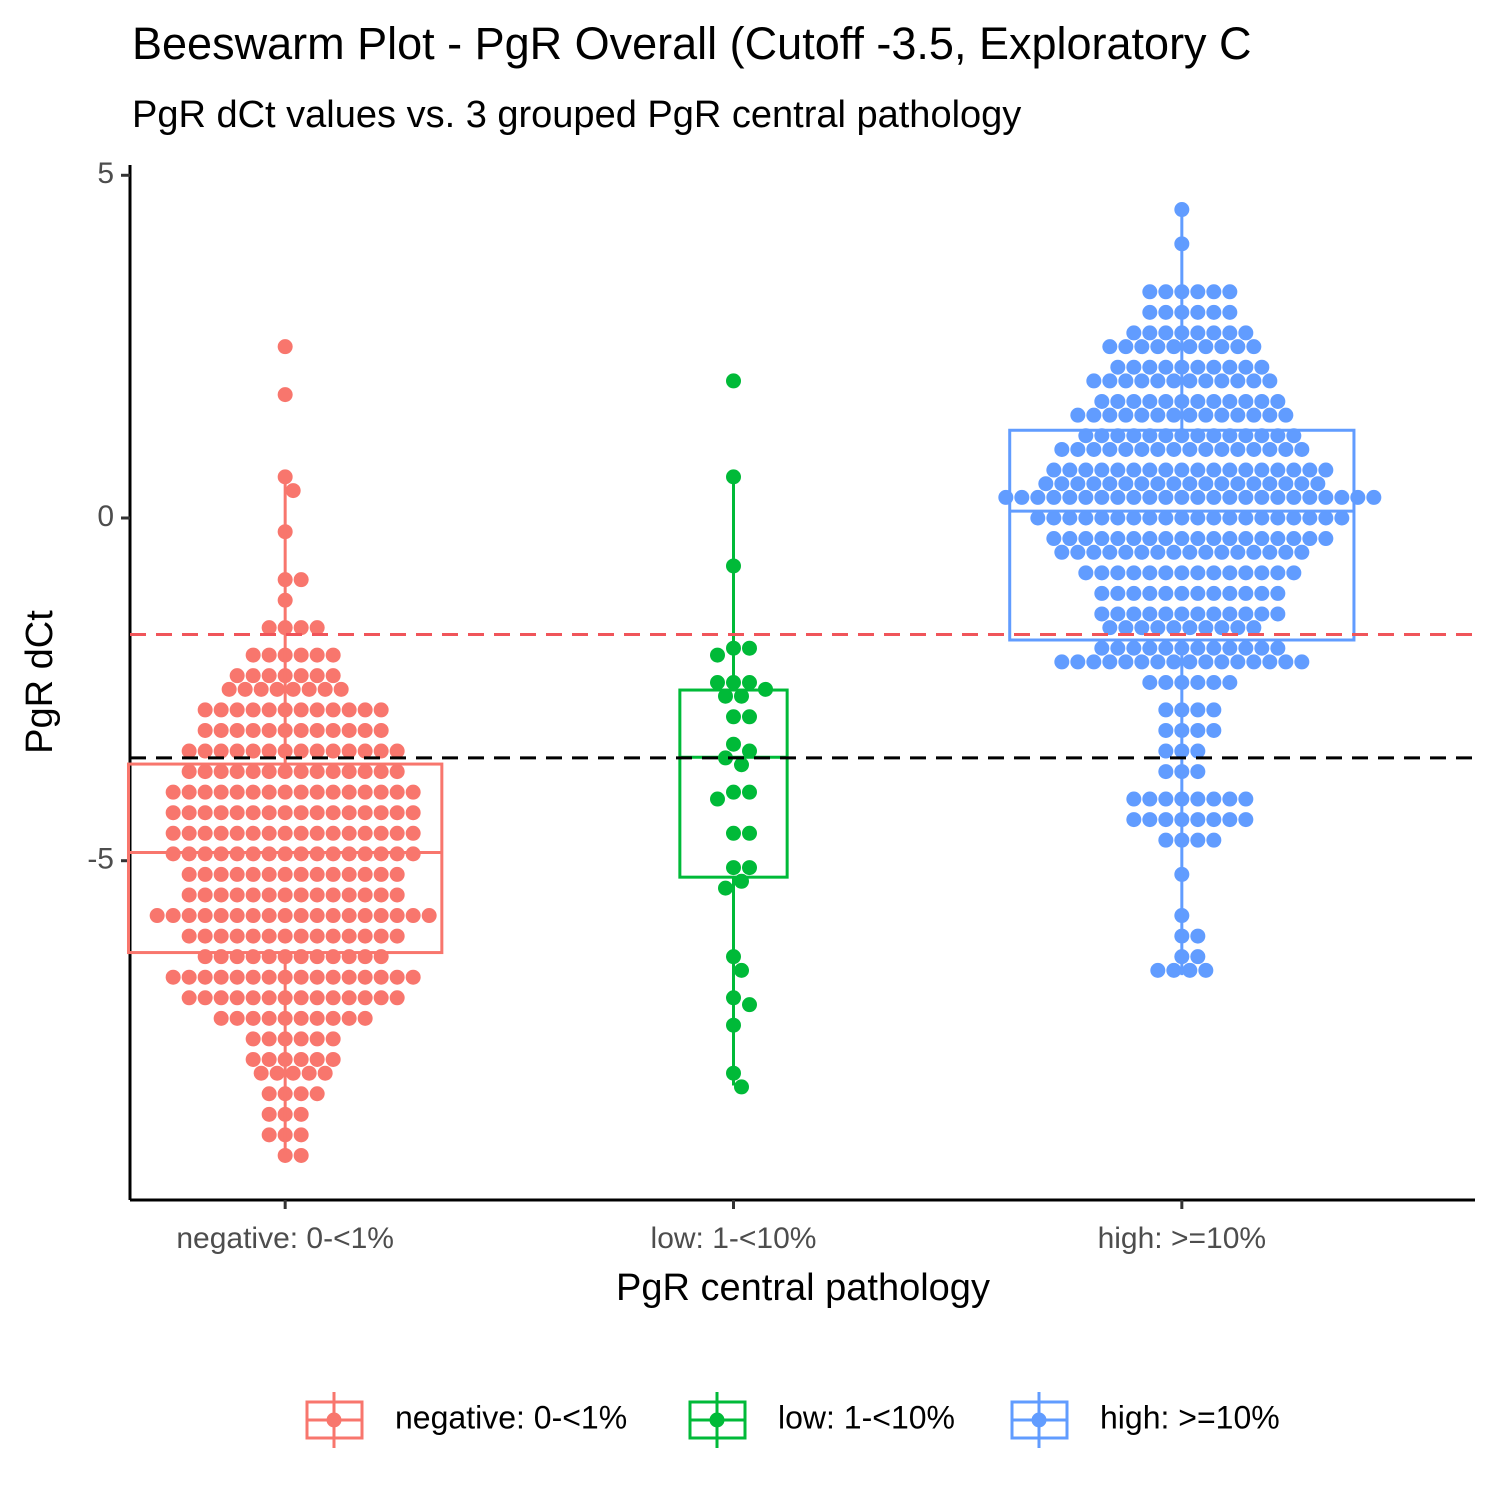 Image resolution: width=1500 pixels, height=1500 pixels. Describe the element at coordinates (511, 1417) in the screenshot. I see `legend-label: negative: 0-<1%` at that location.